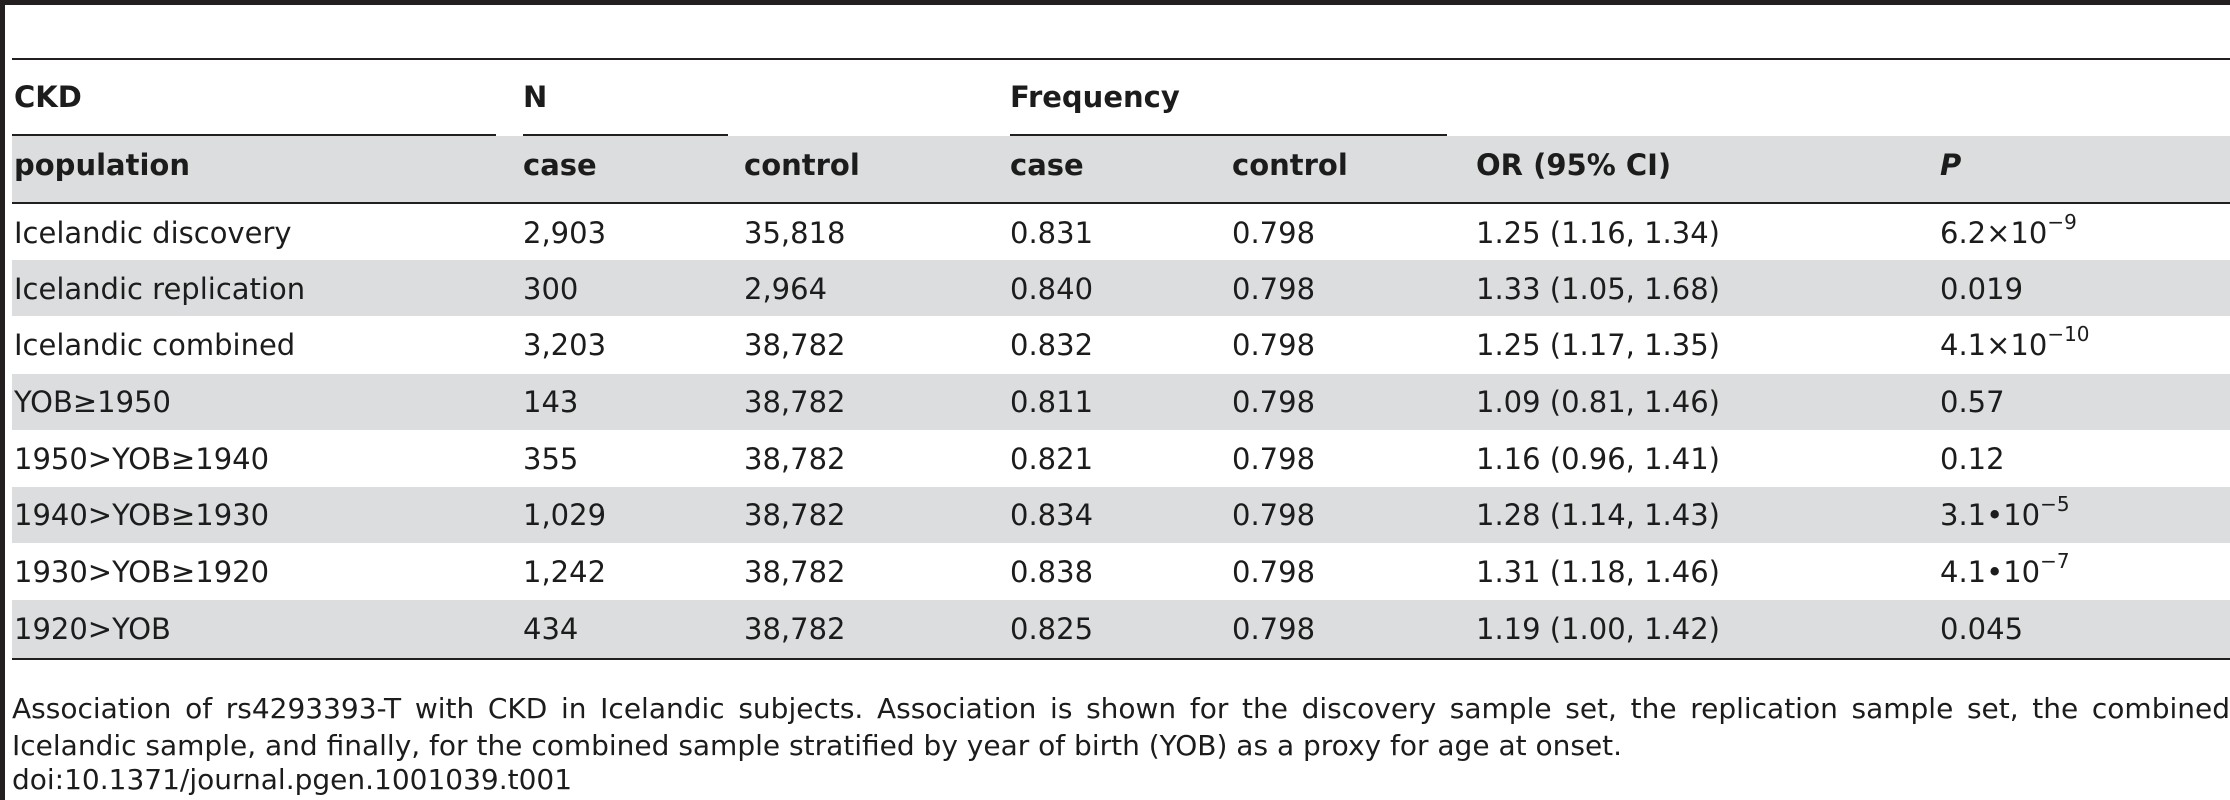 The height and width of the screenshot is (800, 2230). I want to click on row-freq-case: 0.838, so click(1052, 572).